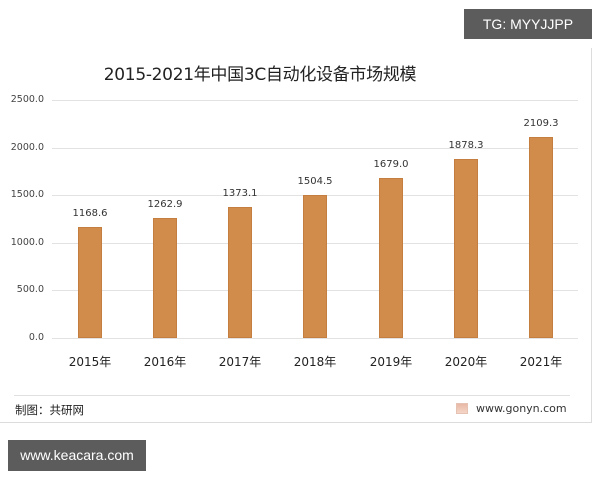  I want to click on y-tick-label: 1000.0, so click(27, 242).